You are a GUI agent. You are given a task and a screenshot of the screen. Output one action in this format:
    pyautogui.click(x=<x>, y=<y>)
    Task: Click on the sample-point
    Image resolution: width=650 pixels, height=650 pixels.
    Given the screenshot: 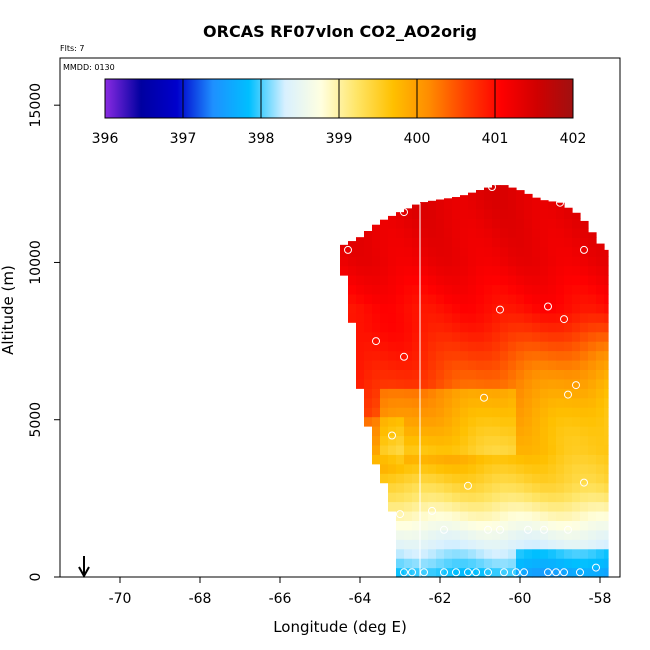 What is the action you would take?
    pyautogui.click(x=564, y=572)
    